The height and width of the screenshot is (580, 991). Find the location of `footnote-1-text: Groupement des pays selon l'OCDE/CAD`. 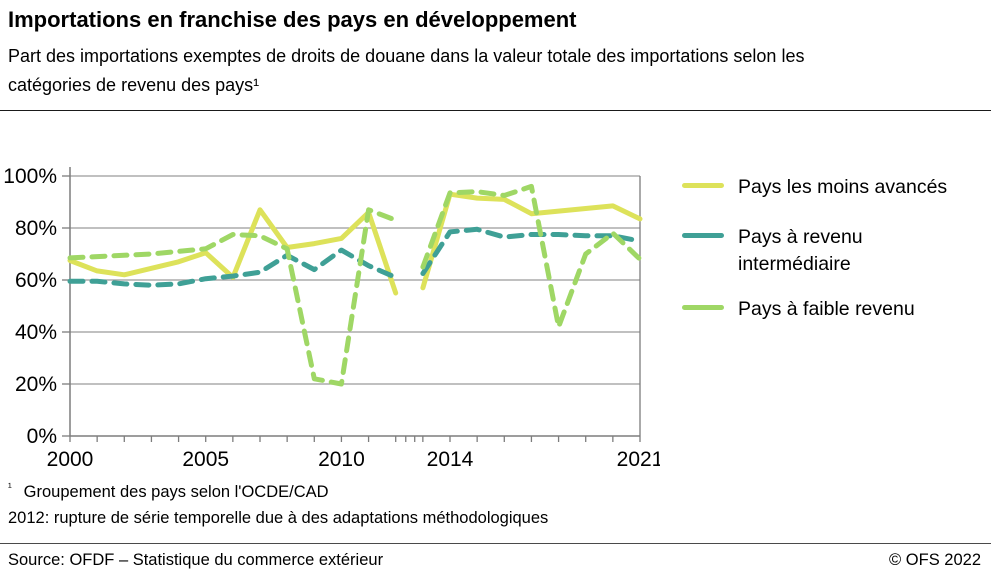

footnote-1-text: Groupement des pays selon l'OCDE/CAD is located at coordinates (176, 492).